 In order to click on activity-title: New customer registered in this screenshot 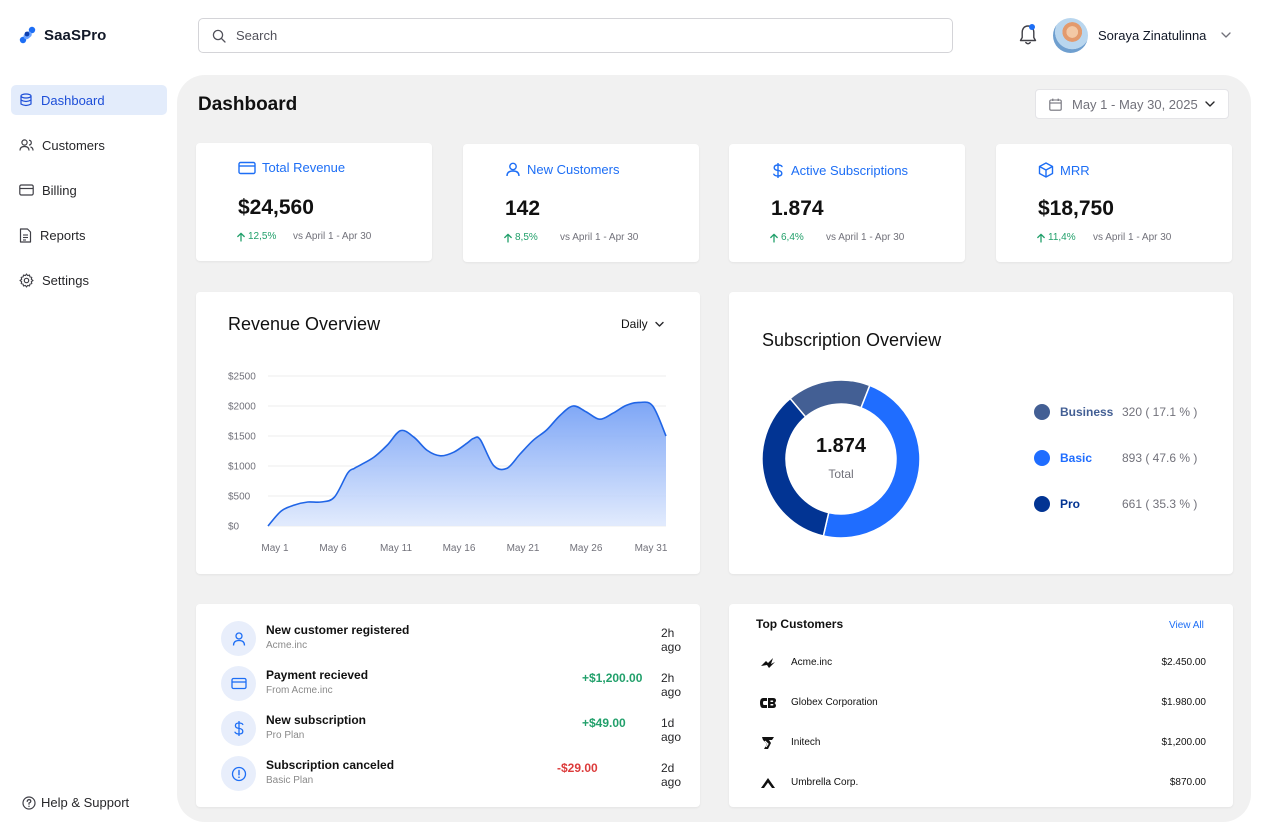, I will do `click(338, 630)`.